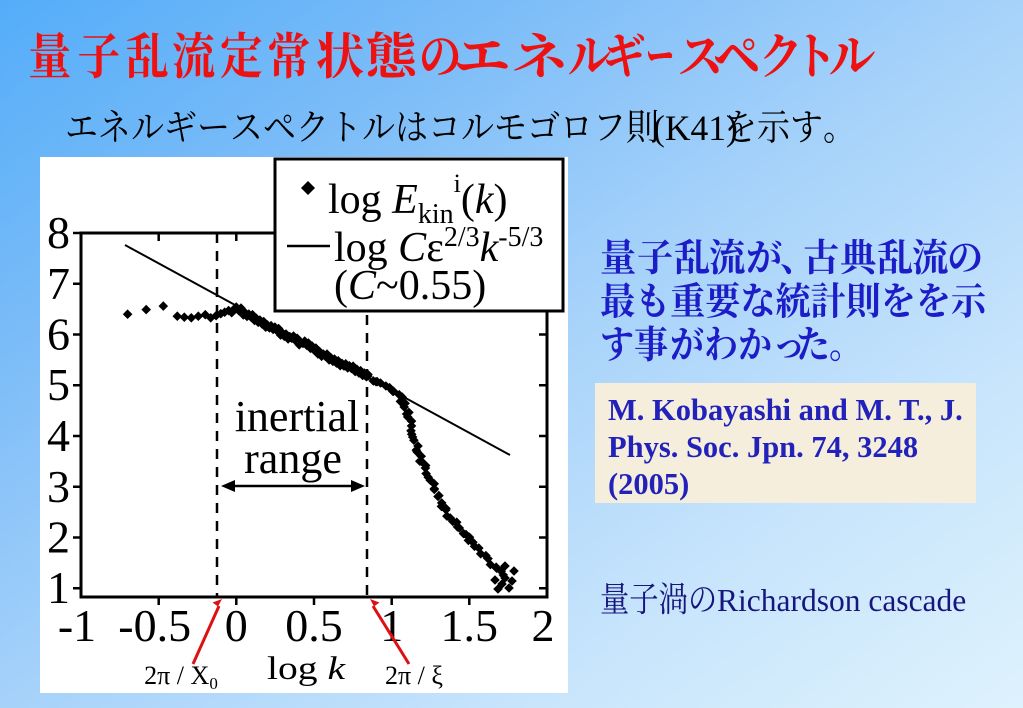 The height and width of the screenshot is (708, 1023). Describe the element at coordinates (297, 416) in the screenshot. I see `svg-text: inertial` at that location.